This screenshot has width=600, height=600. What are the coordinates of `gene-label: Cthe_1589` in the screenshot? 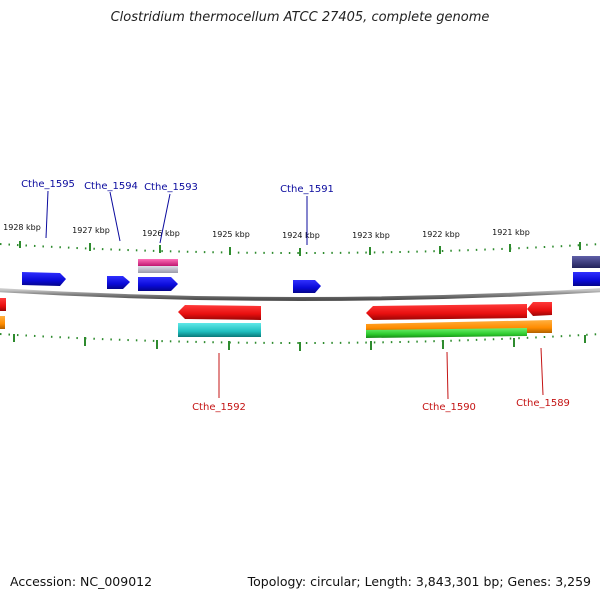 It's located at (543, 403).